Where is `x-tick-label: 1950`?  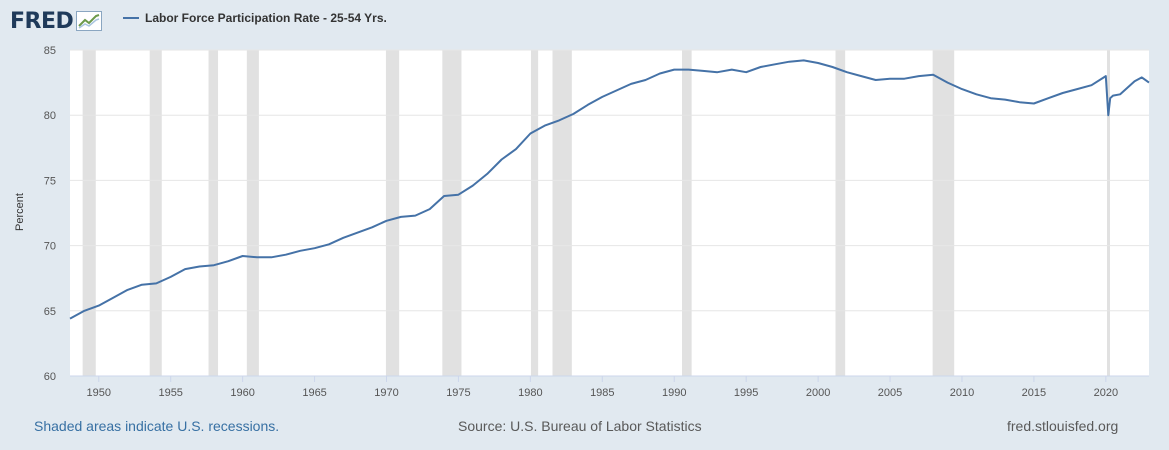
x-tick-label: 1950 is located at coordinates (99, 393).